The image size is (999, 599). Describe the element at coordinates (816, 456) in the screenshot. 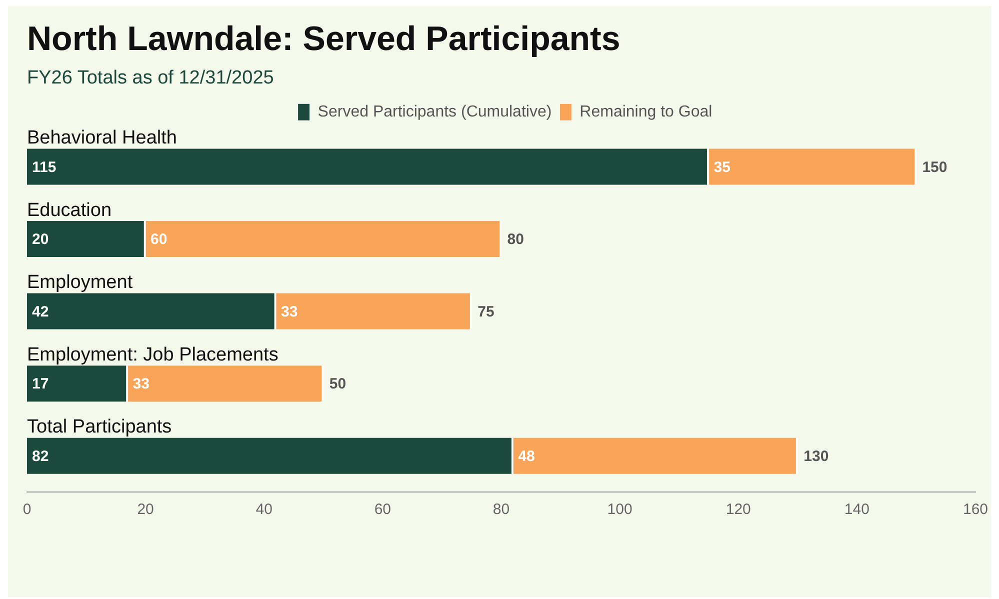

I see `total-label: 130` at that location.